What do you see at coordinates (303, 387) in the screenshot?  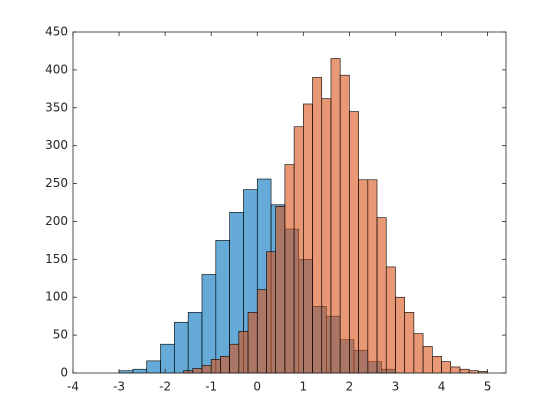 I see `x-tick-label: 1` at bounding box center [303, 387].